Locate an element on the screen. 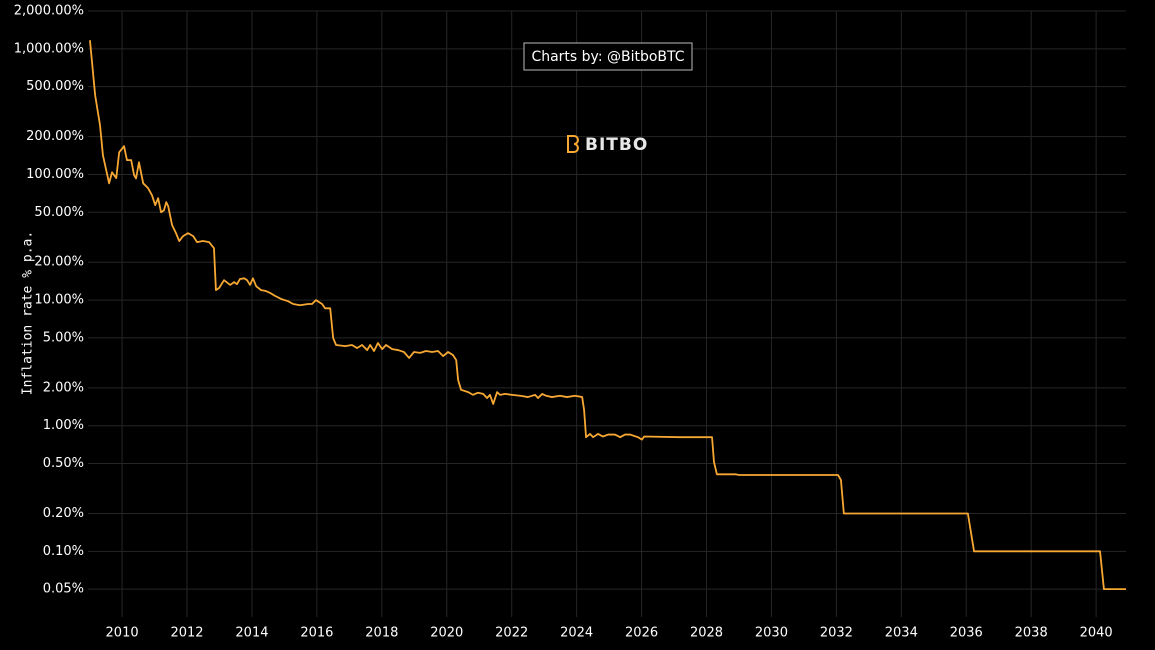 This screenshot has height=650, width=1155. x-tick-label: 2036 is located at coordinates (966, 633).